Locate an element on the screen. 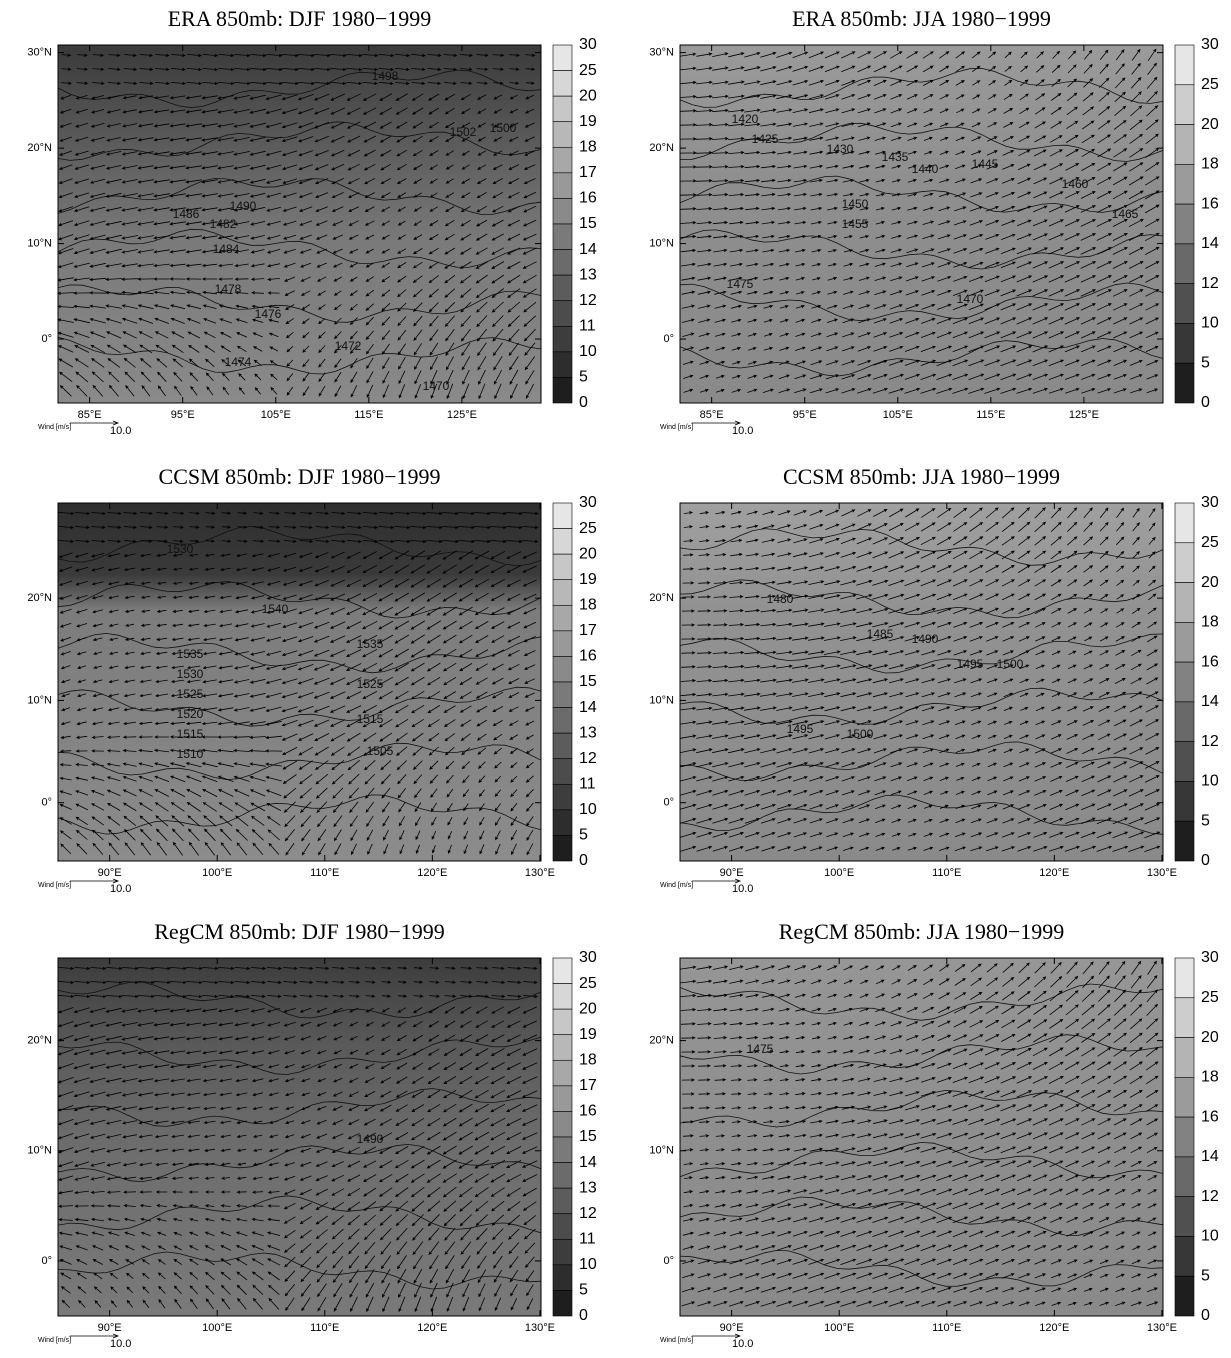  x-tick-label: 125°E is located at coordinates (1084, 415).